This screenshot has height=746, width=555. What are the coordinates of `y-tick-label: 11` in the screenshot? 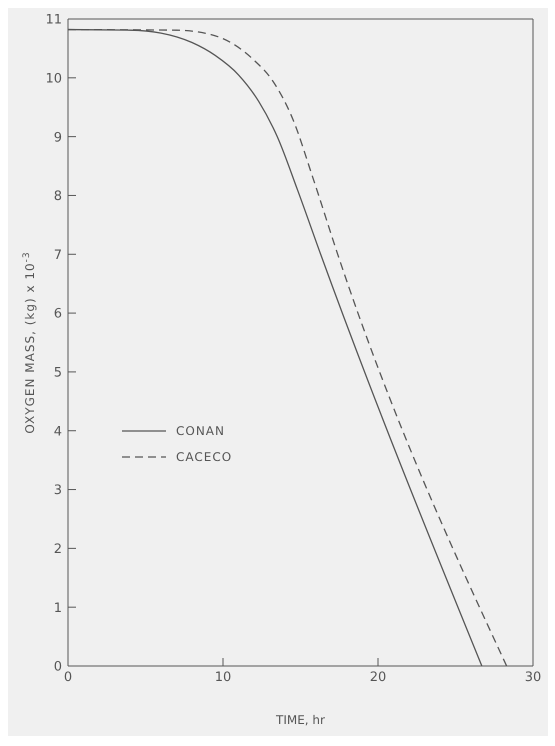 It's located at (53, 20).